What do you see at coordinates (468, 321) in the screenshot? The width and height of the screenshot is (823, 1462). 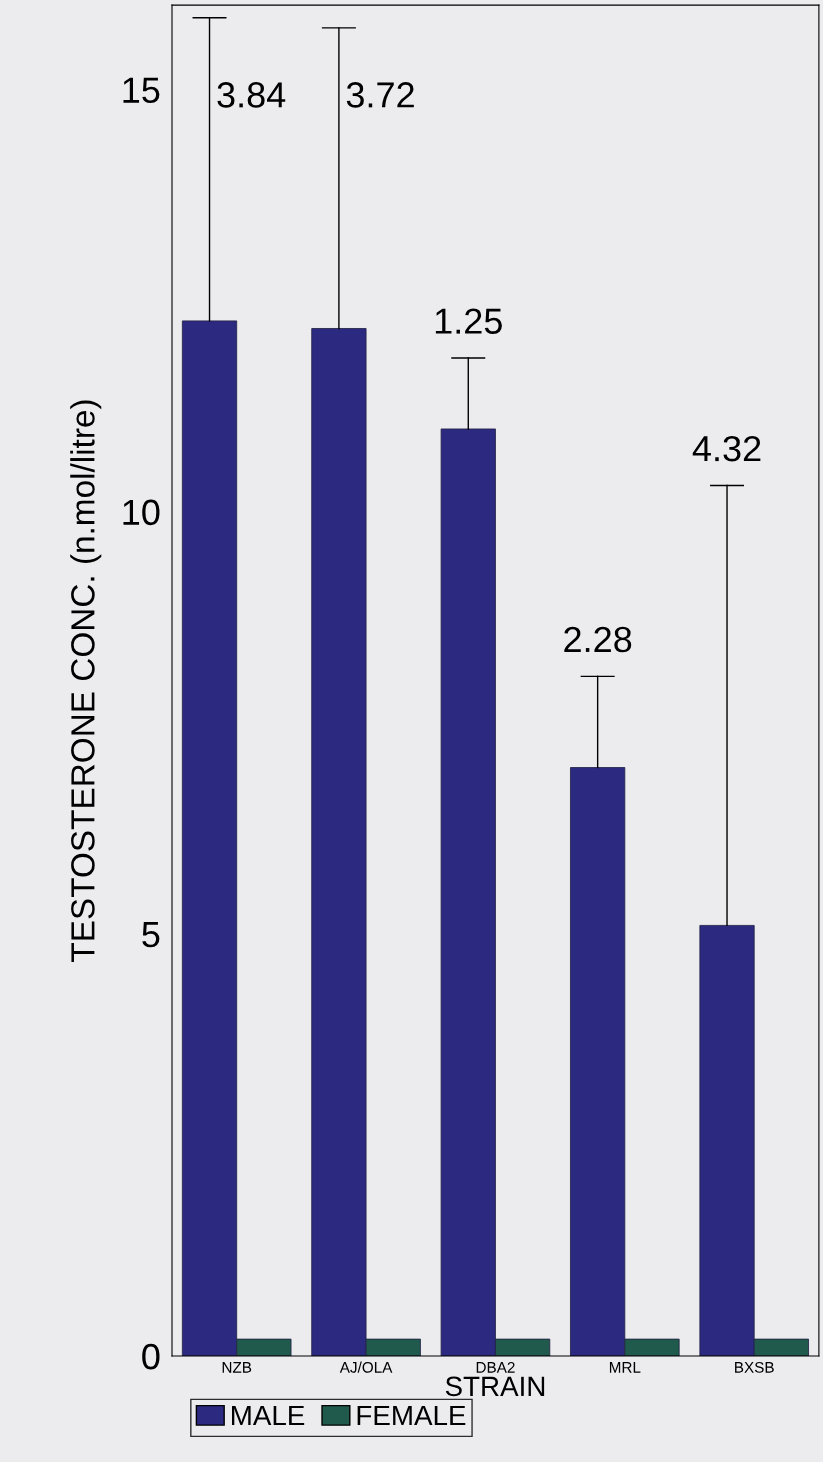 I see `annotation: 1.25` at bounding box center [468, 321].